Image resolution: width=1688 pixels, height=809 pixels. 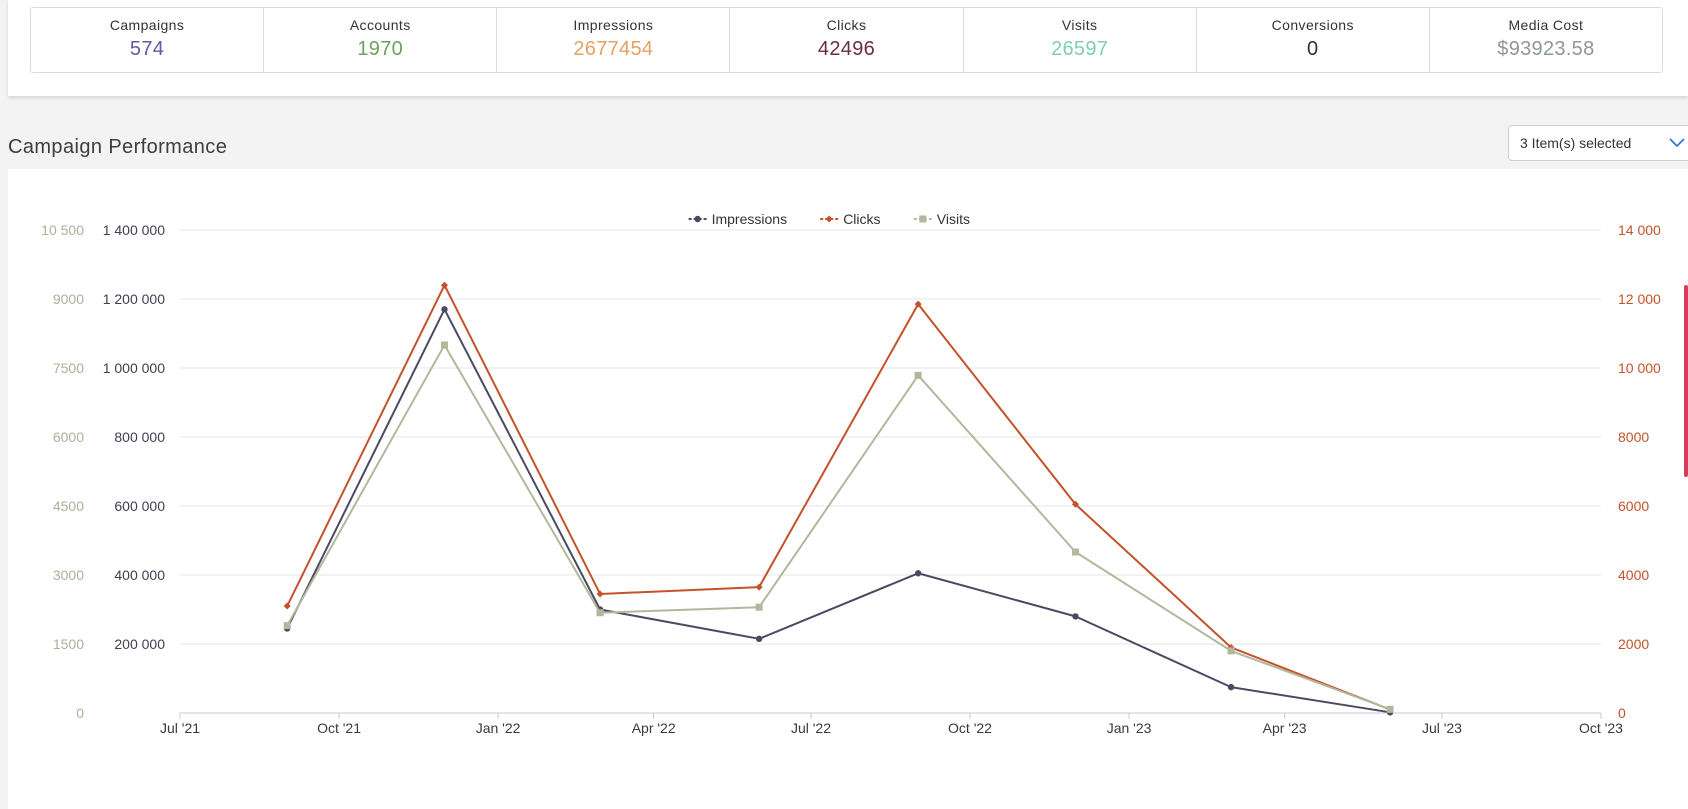 What do you see at coordinates (80, 713) in the screenshot?
I see `y-left-outer-tick-label: 0` at bounding box center [80, 713].